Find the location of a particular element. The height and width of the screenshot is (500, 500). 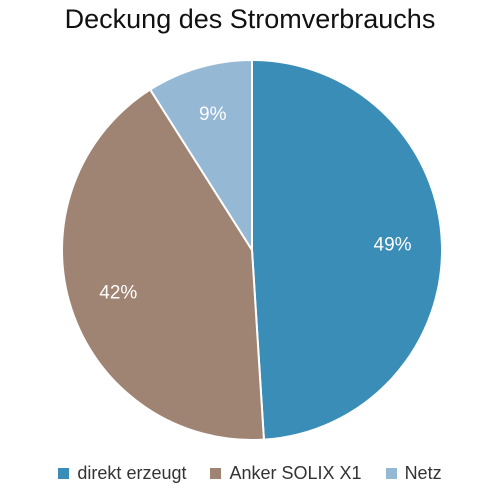

legend-item-netz: Netz is located at coordinates (413, 473).